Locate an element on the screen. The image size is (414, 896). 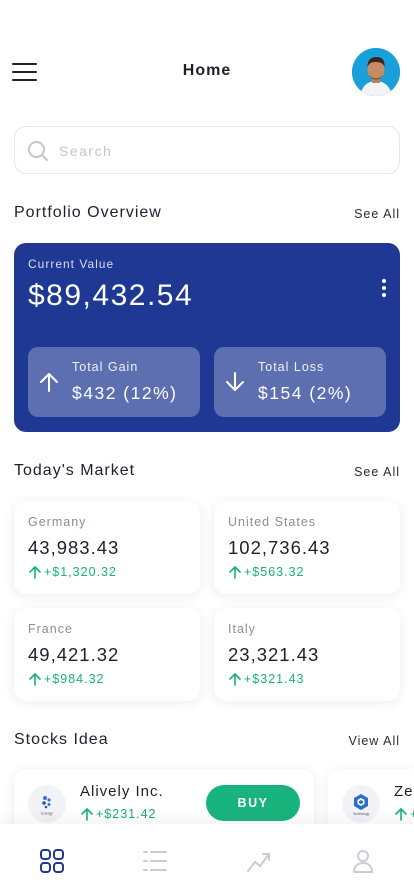
market-change-value: +$321.43 is located at coordinates (274, 679).